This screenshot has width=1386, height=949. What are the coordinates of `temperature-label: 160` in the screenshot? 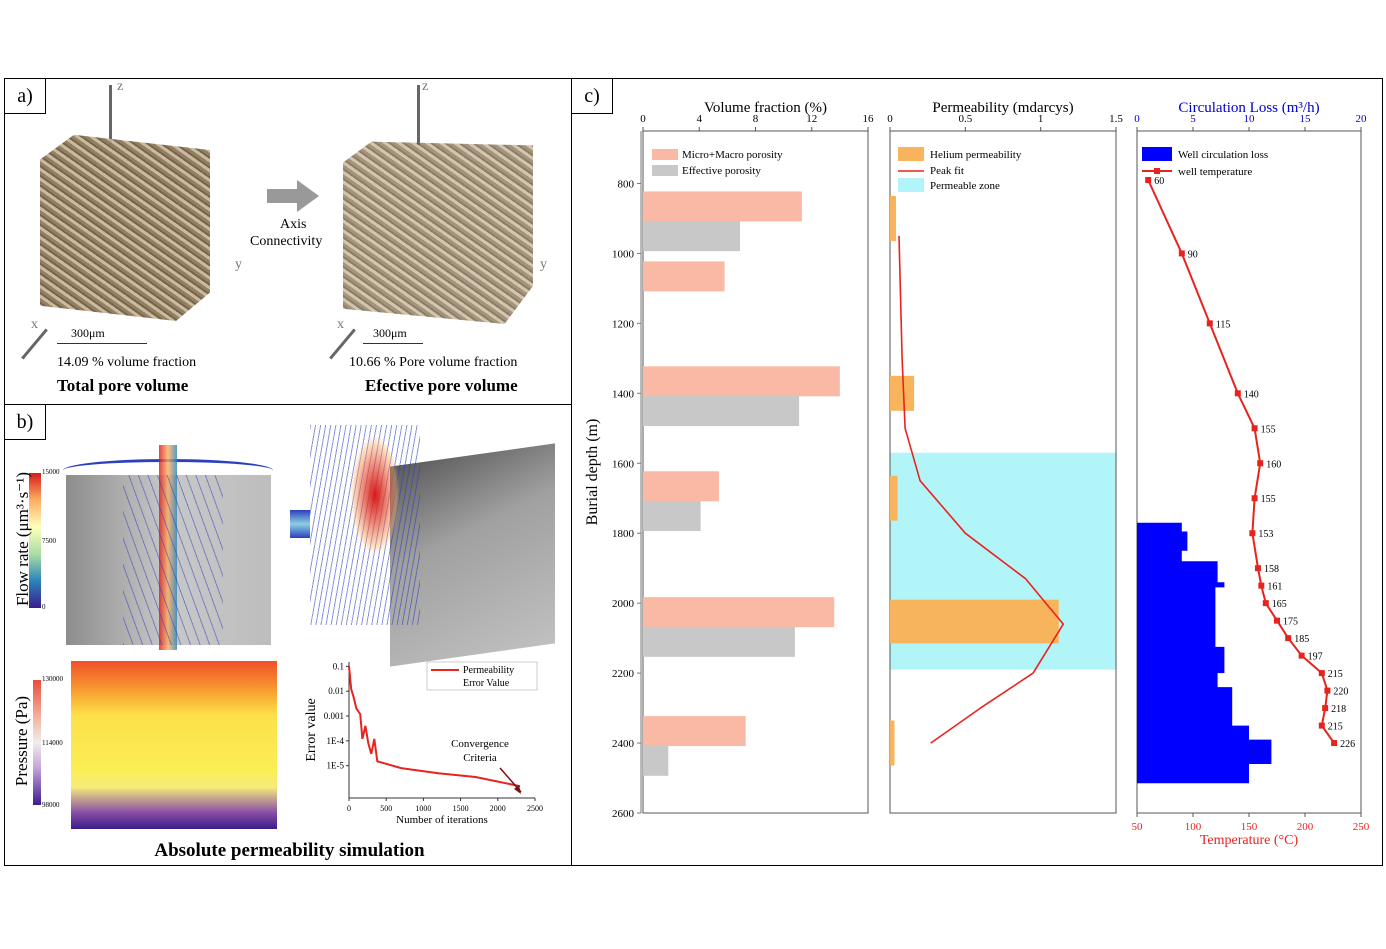 It's located at (1273, 464).